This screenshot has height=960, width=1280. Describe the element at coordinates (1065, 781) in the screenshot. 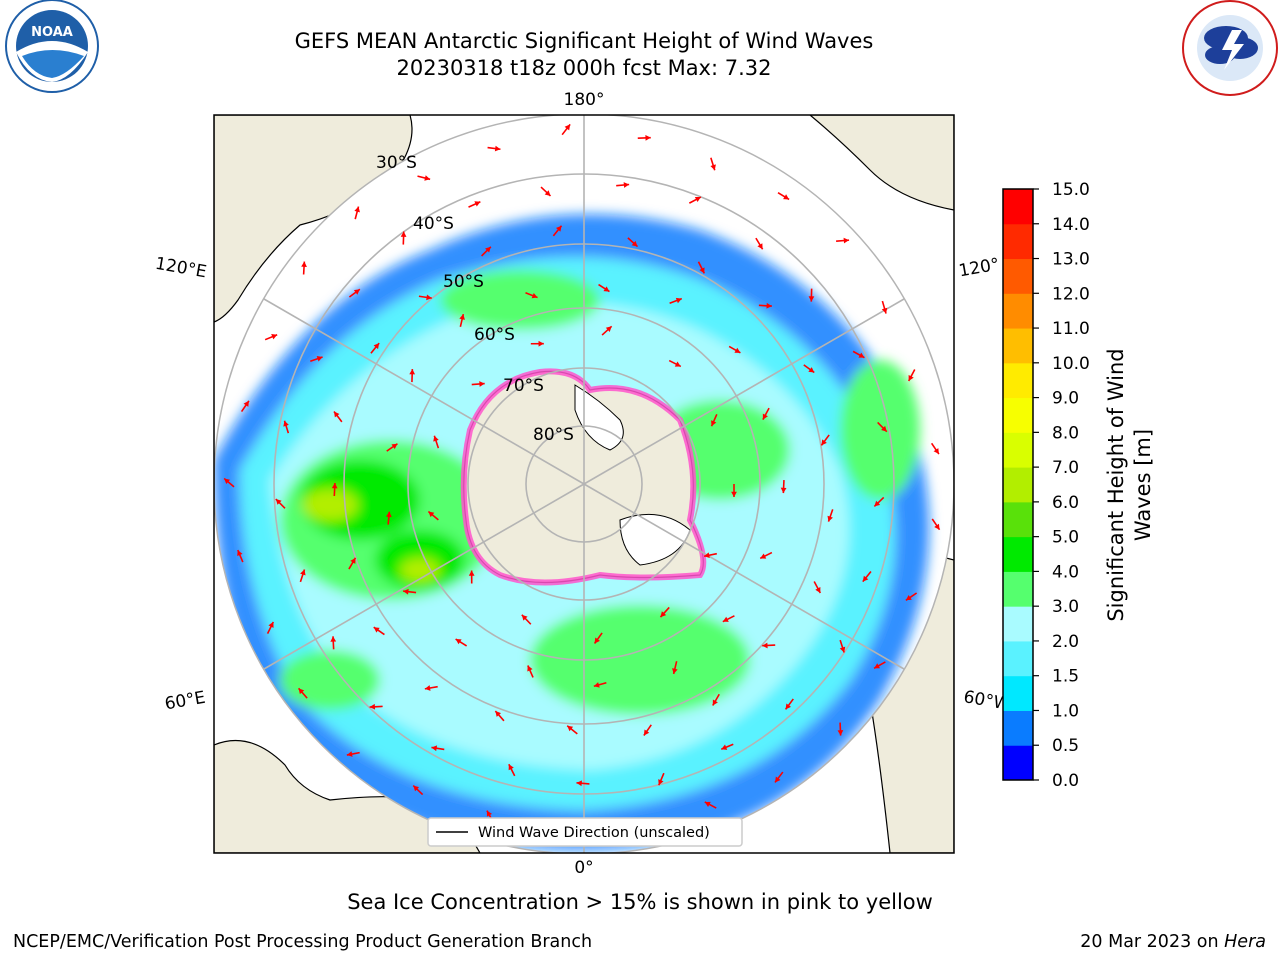

I see `colorbar-tick-label: 0.0` at that location.